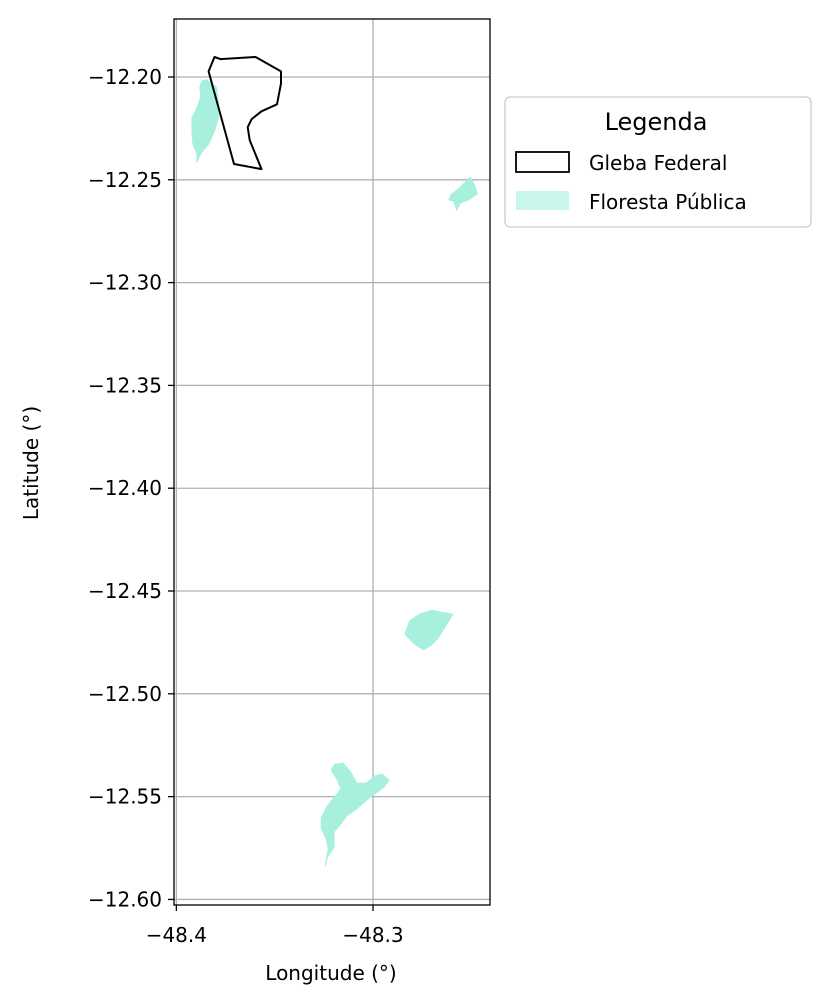  What do you see at coordinates (125, 77) in the screenshot?
I see `y-tick-label: −12.20` at bounding box center [125, 77].